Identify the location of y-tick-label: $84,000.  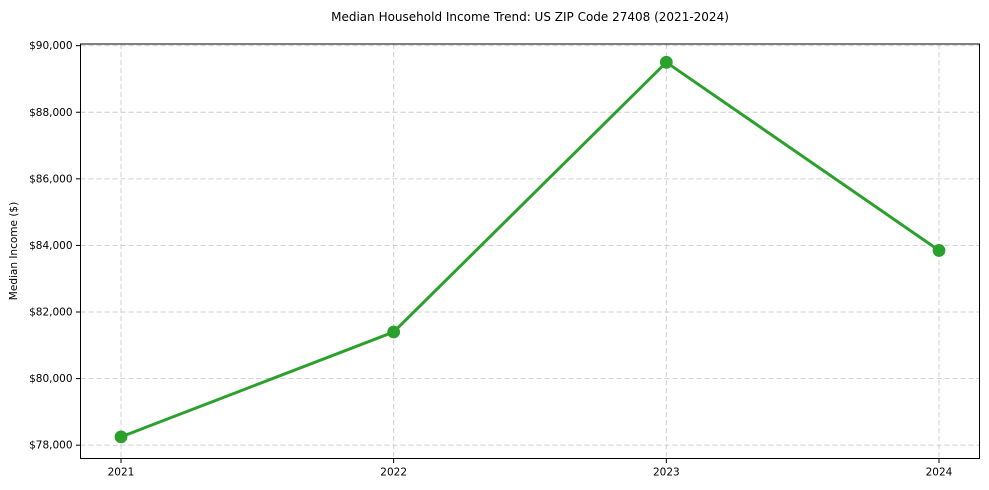
(50, 246).